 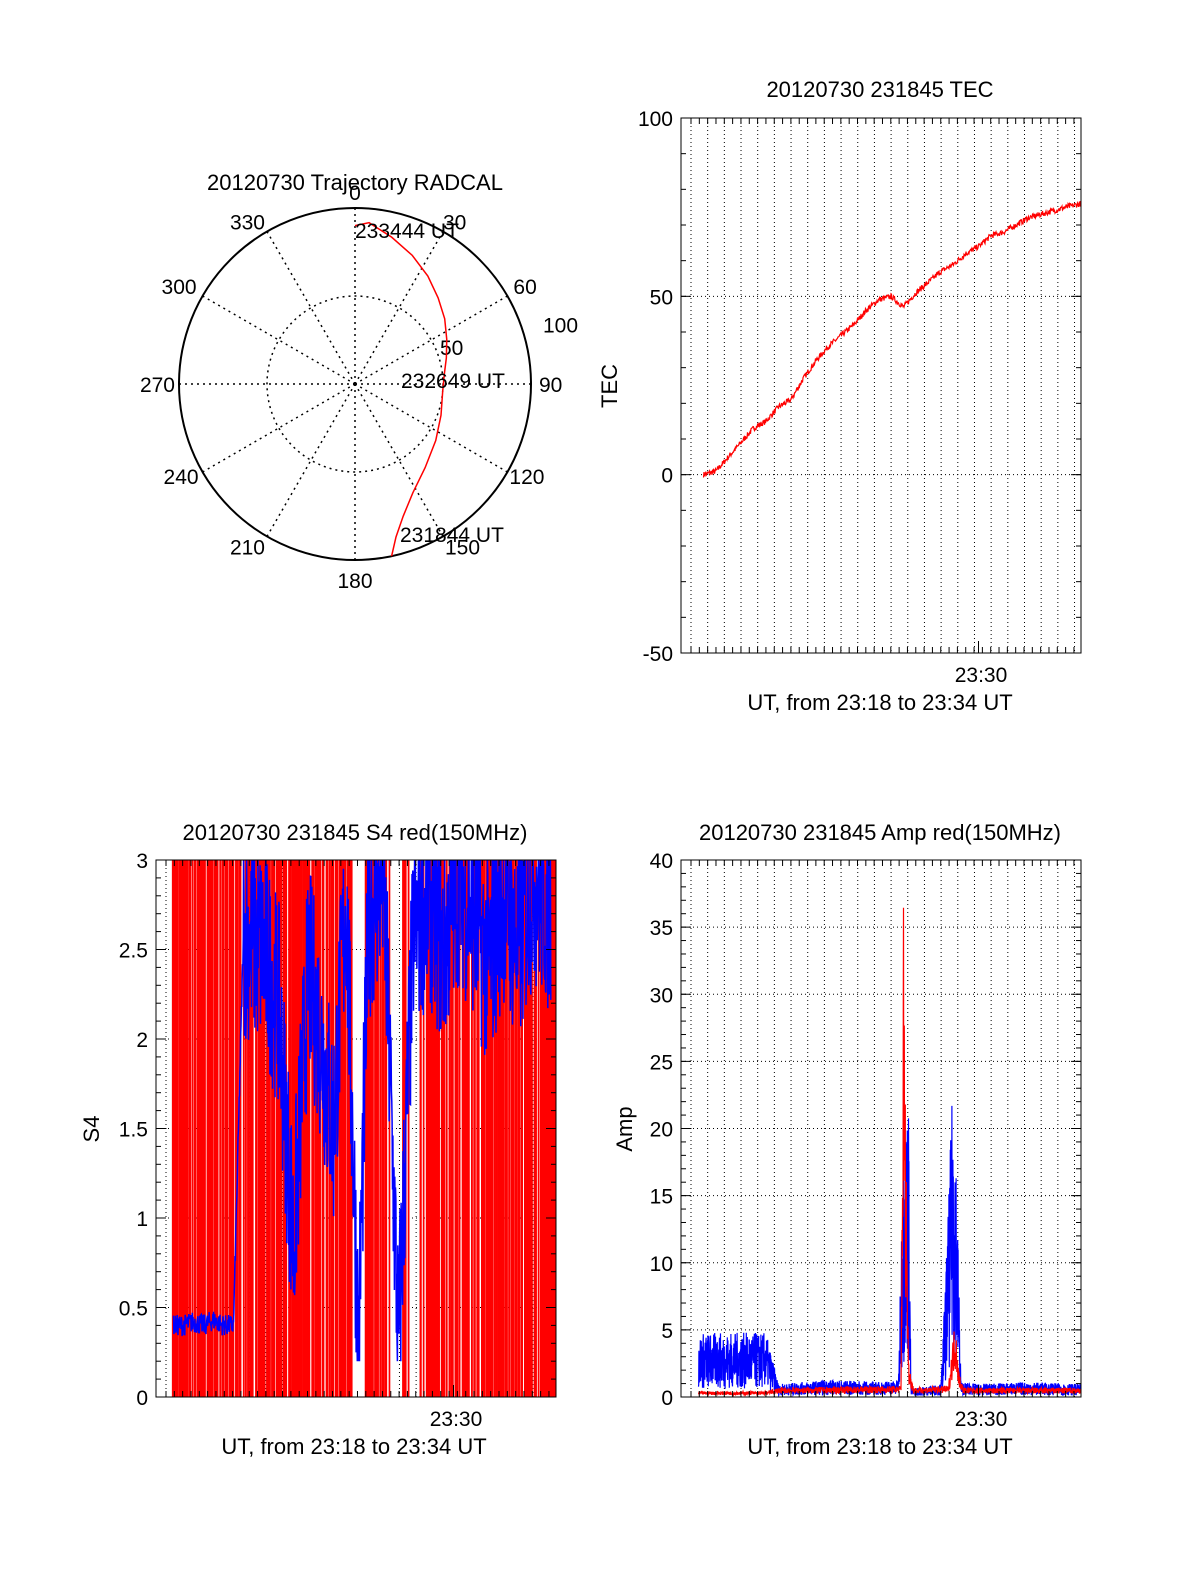 I want to click on y-tick-label: 50, so click(x=661, y=297).